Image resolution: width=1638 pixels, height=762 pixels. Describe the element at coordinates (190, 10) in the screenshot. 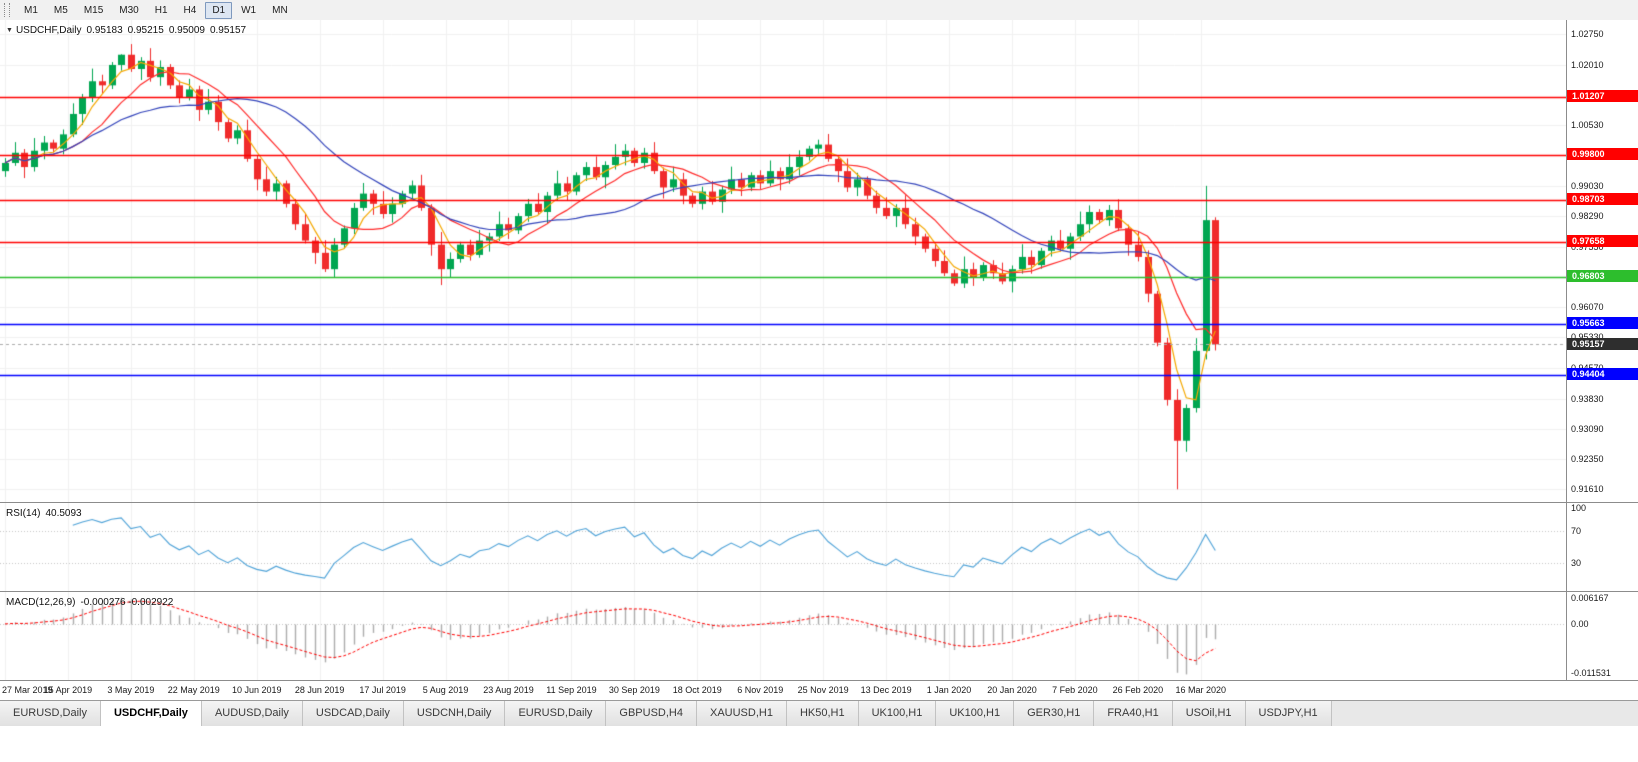

I see `timeframe-button-h4: H4` at that location.